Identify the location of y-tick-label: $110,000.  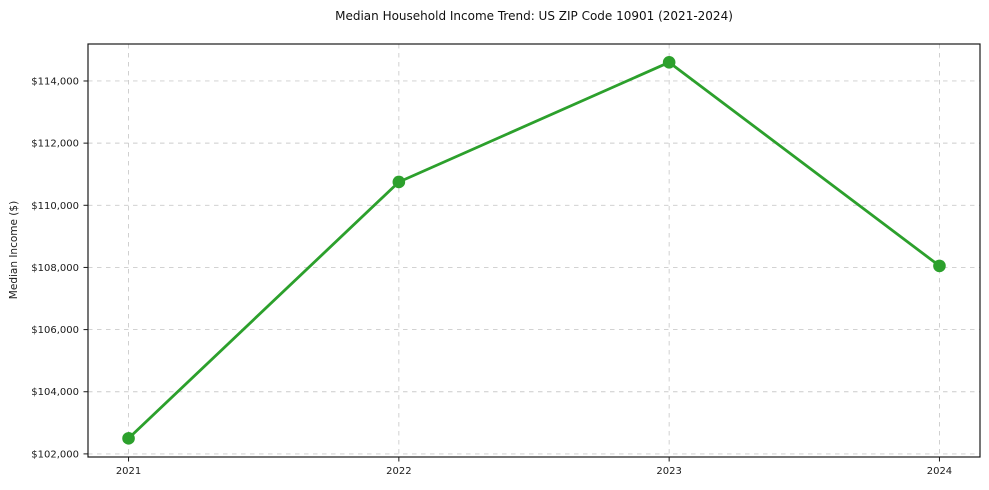
(55, 206).